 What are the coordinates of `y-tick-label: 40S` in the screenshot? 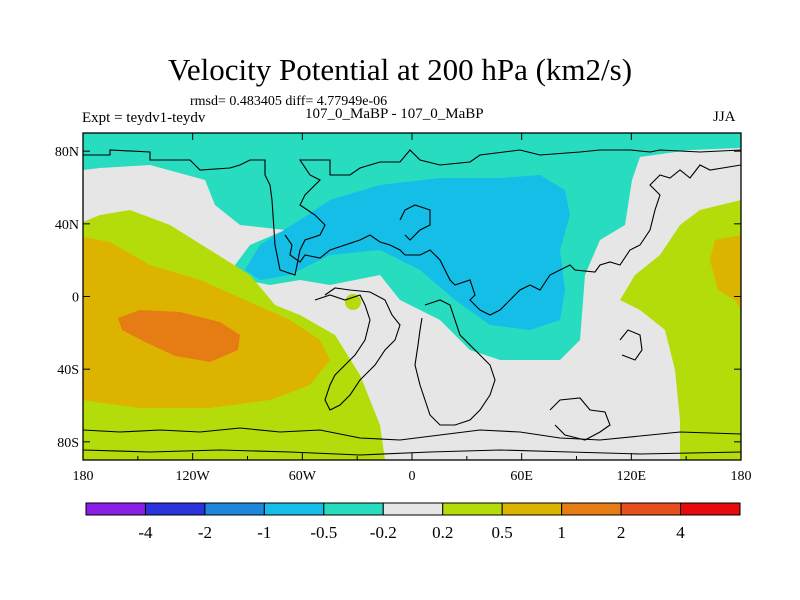 It's located at (68, 370).